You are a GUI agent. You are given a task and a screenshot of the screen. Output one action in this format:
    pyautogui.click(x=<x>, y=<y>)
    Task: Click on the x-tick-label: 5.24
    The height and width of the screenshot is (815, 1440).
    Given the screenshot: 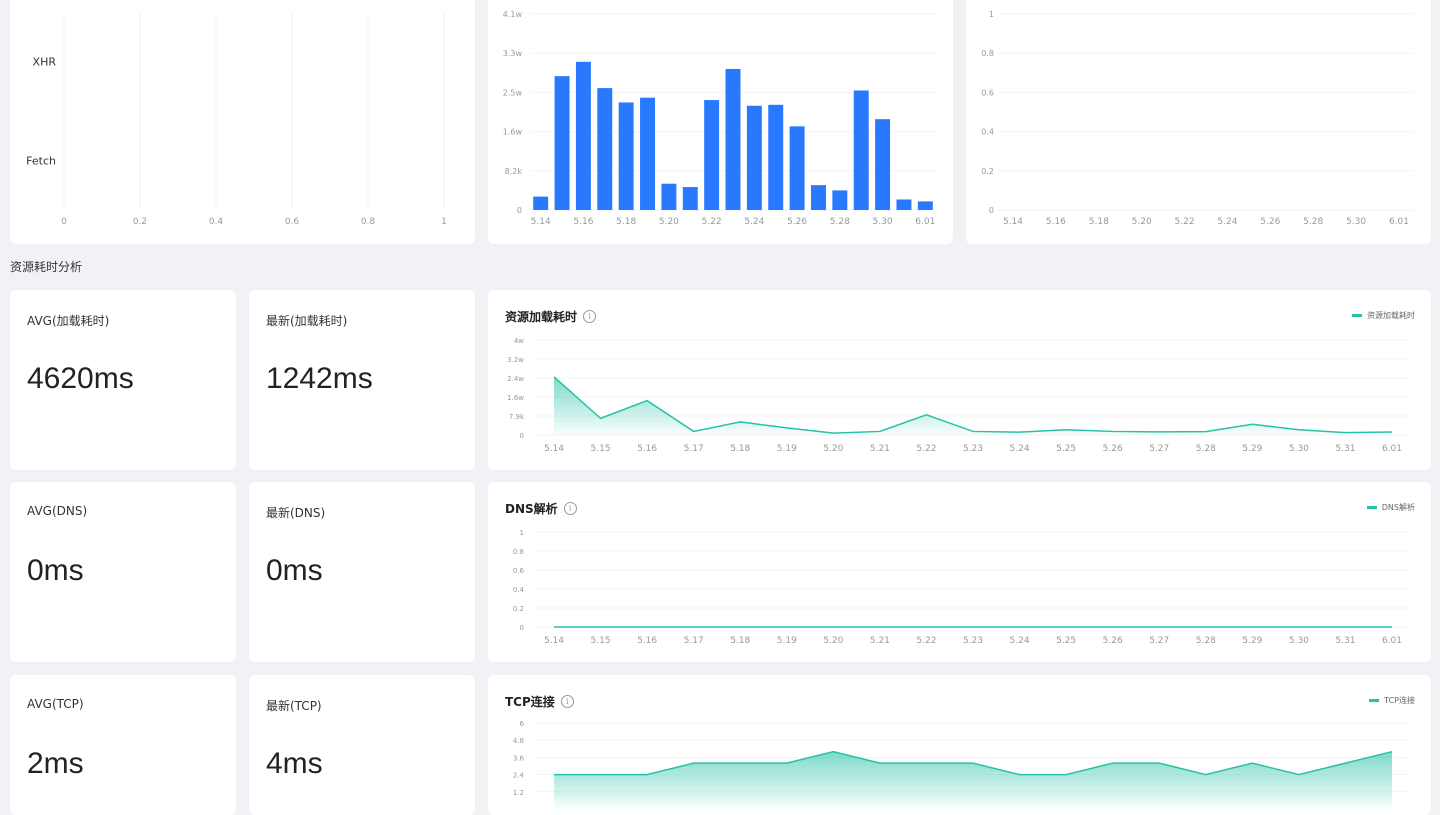 What is the action you would take?
    pyautogui.click(x=754, y=222)
    